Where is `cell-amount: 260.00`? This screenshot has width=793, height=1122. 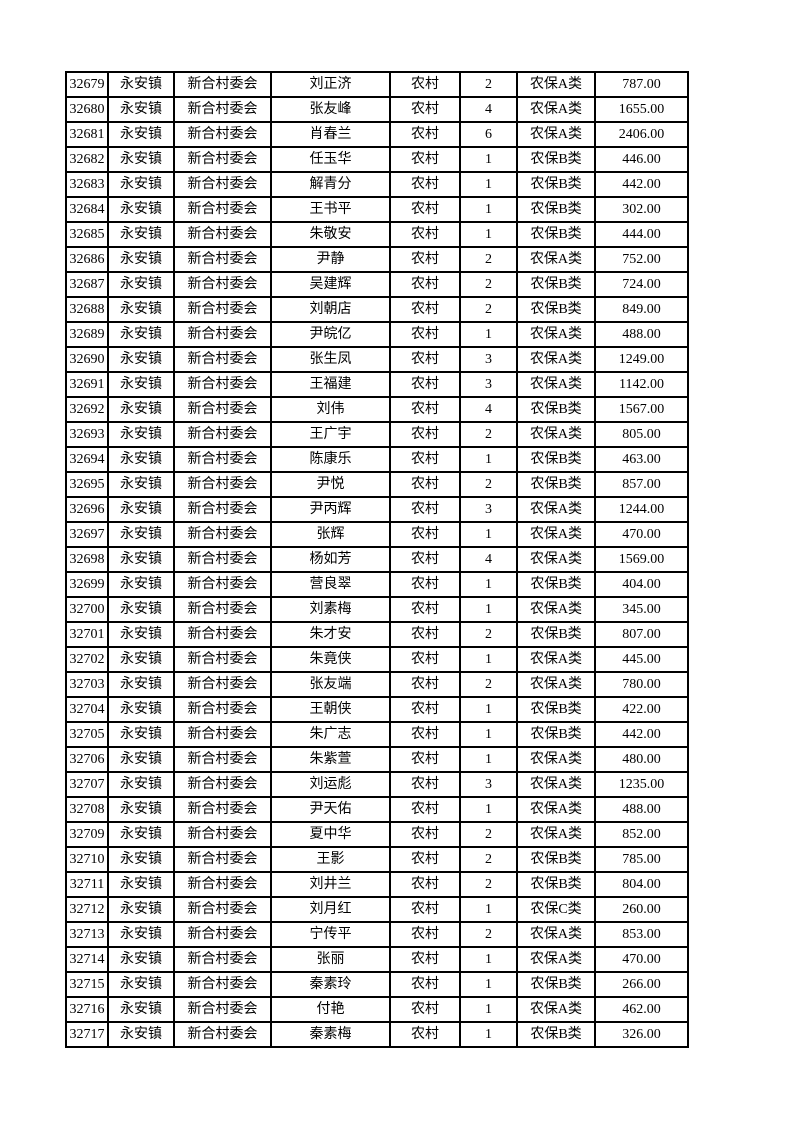
cell-amount: 260.00 is located at coordinates (641, 909).